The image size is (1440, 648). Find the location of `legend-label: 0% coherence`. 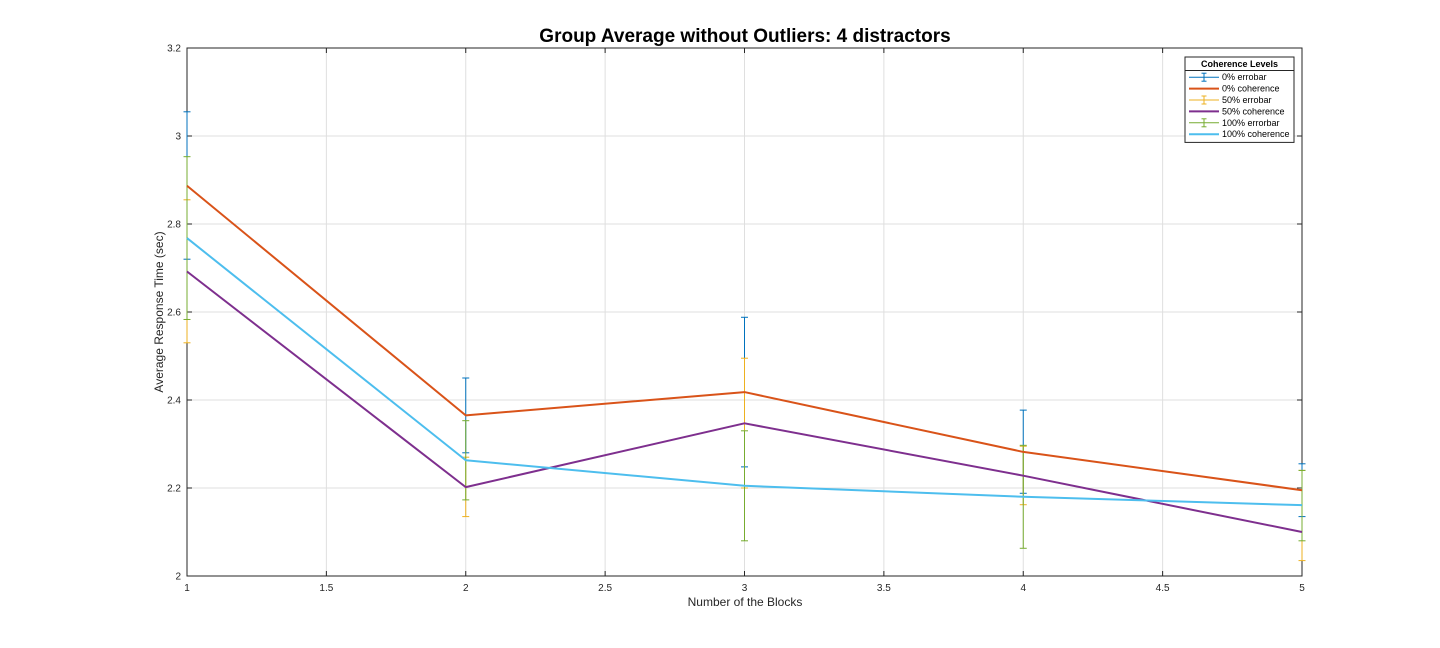

legend-label: 0% coherence is located at coordinates (1251, 89).